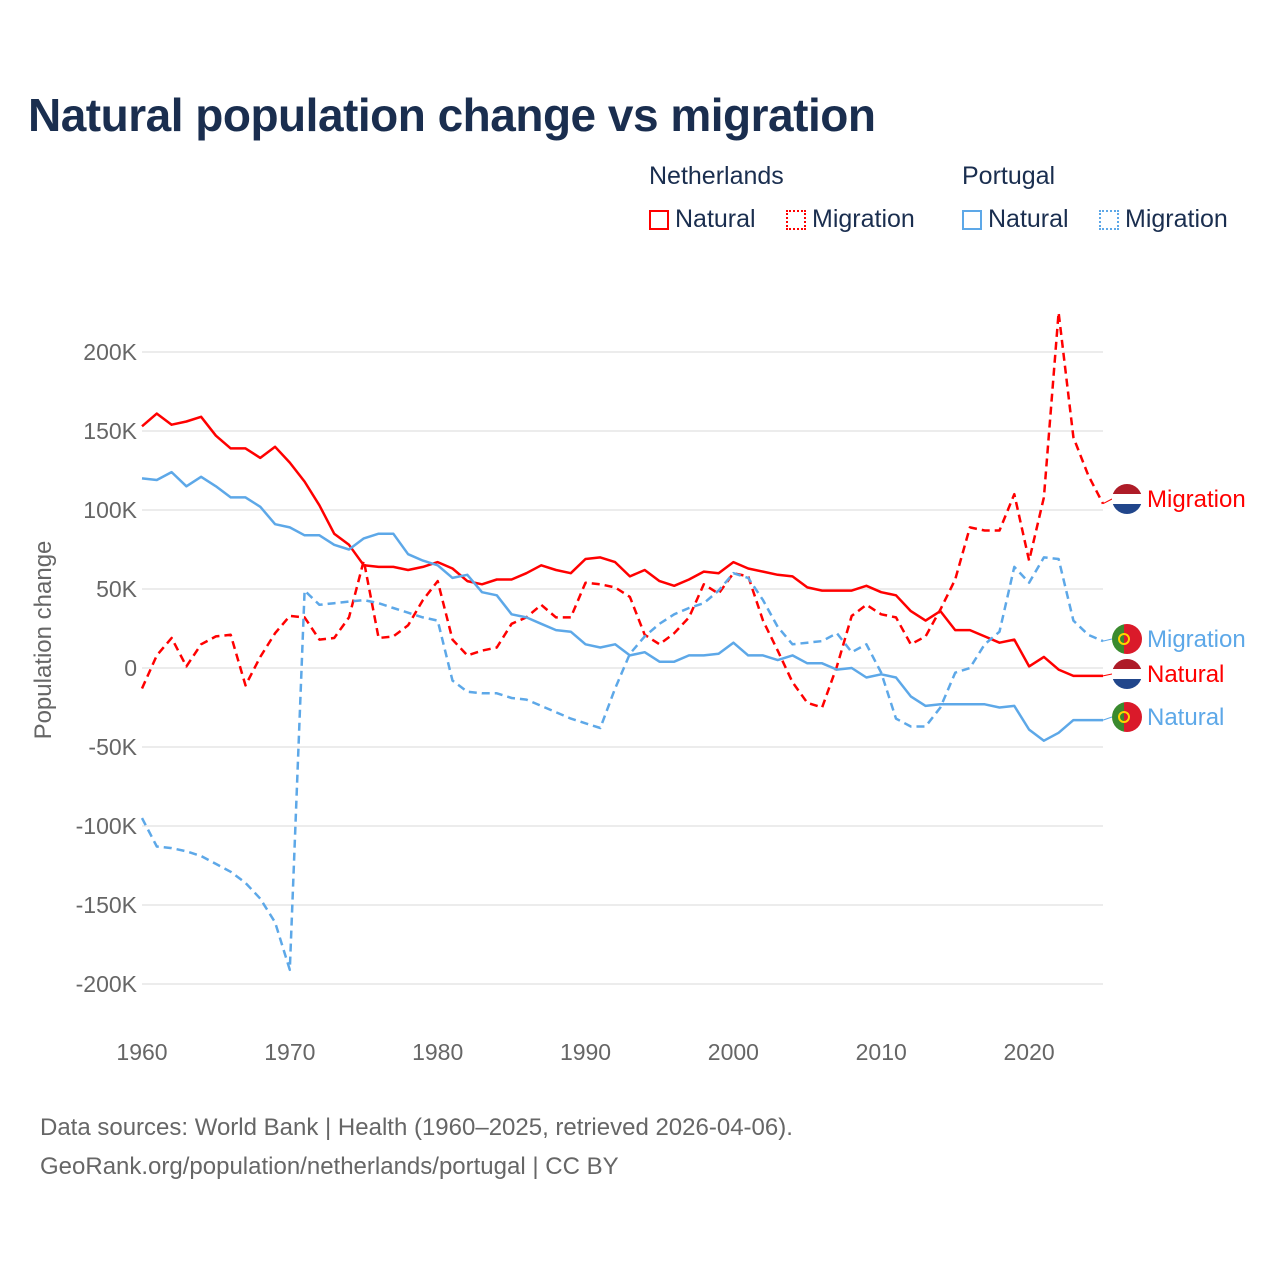 This screenshot has height=1280, width=1280. What do you see at coordinates (117, 589) in the screenshot?
I see `y-tick-label: 50K` at bounding box center [117, 589].